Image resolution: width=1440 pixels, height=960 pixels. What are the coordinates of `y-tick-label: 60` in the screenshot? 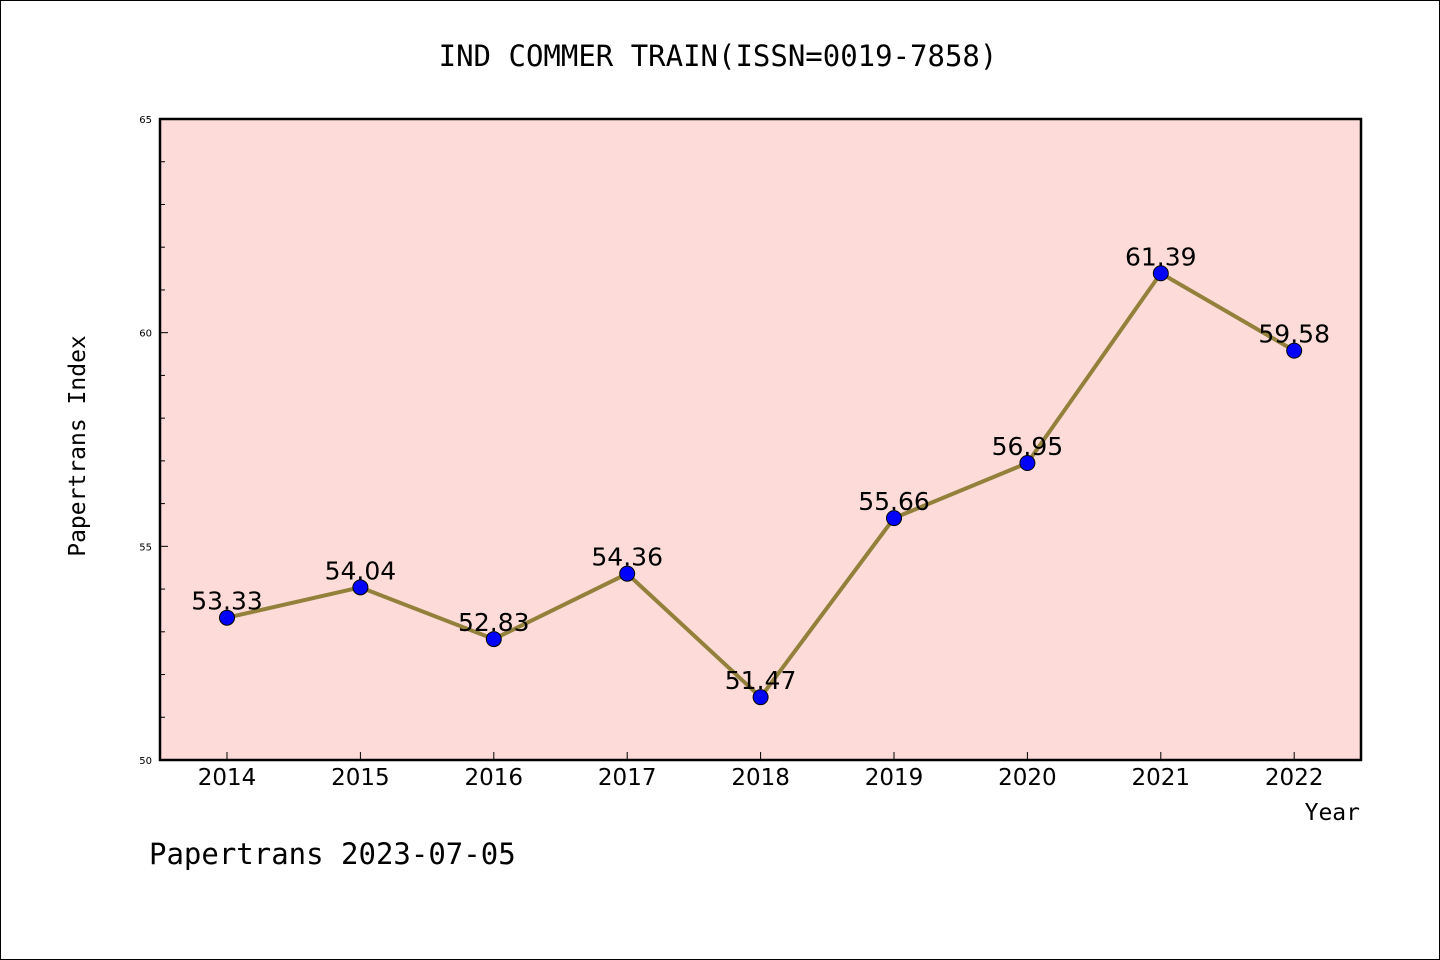 It's located at (145, 334).